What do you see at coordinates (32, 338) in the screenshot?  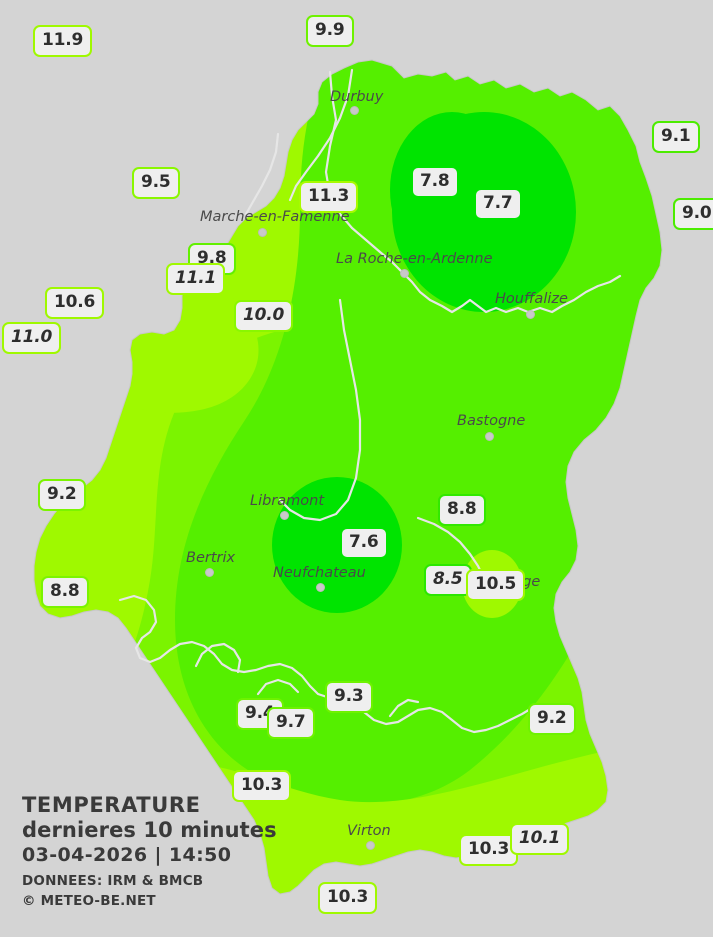 I see `temperature-value-label: 11.0` at bounding box center [32, 338].